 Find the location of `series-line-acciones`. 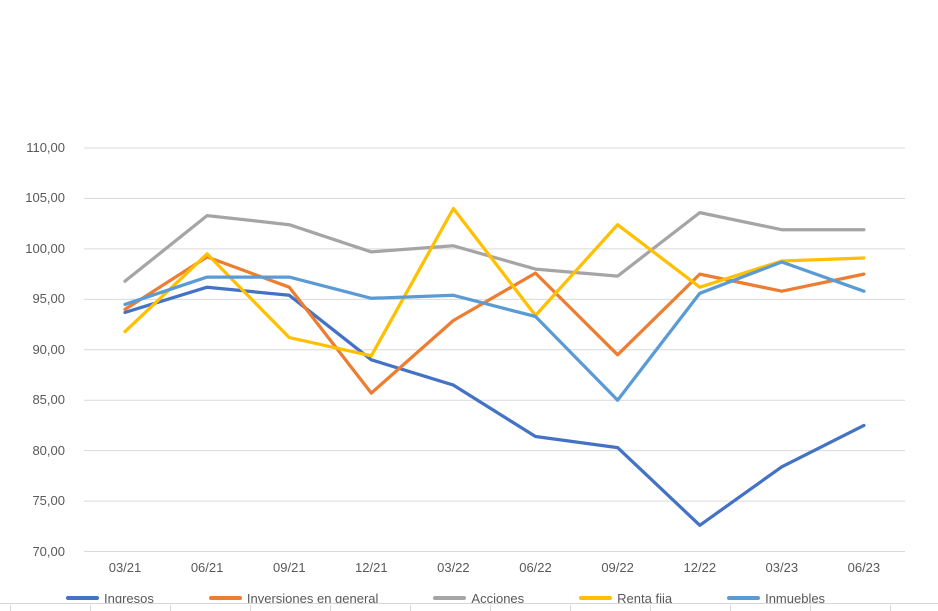

series-line-acciones is located at coordinates (494, 246).